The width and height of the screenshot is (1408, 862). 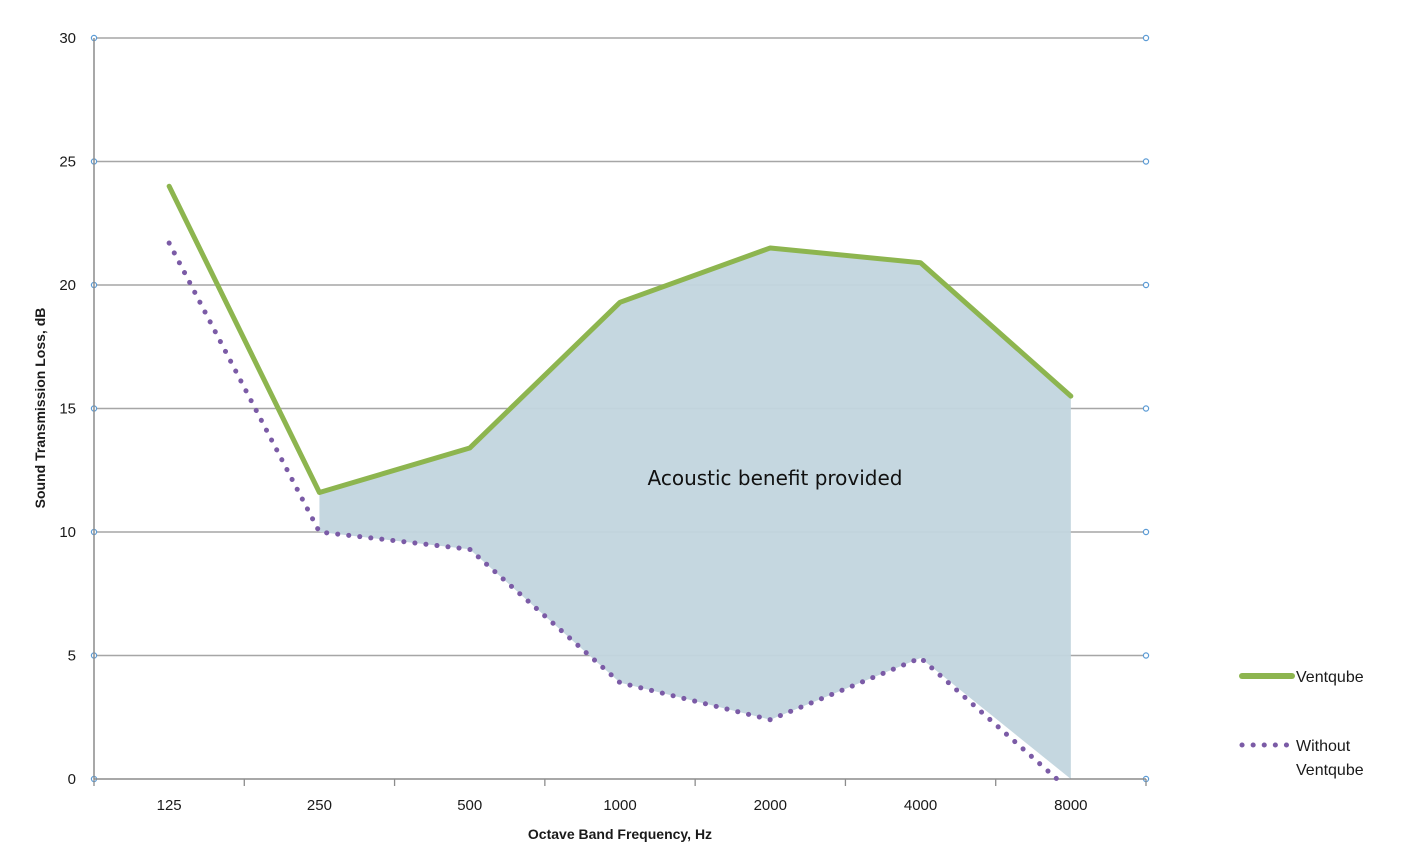 I want to click on legend-label-without-ventqube: Ventqube, so click(x=1330, y=770).